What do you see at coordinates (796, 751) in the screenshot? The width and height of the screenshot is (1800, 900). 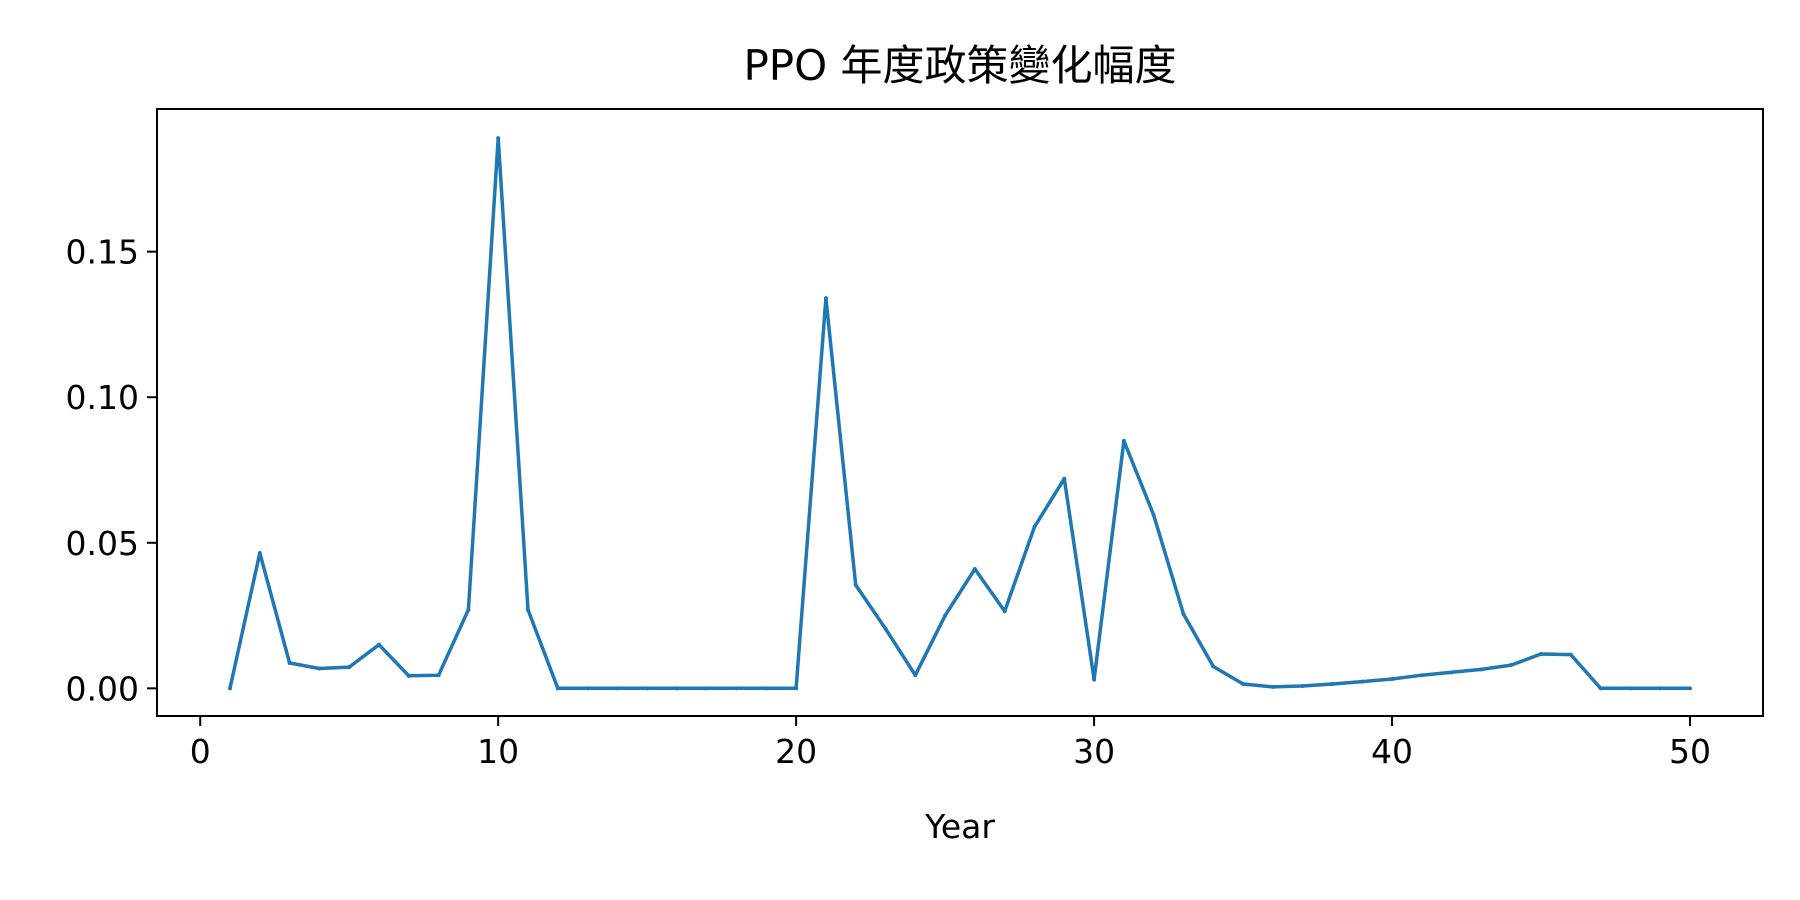 I see `x-tick-label: 20` at bounding box center [796, 751].